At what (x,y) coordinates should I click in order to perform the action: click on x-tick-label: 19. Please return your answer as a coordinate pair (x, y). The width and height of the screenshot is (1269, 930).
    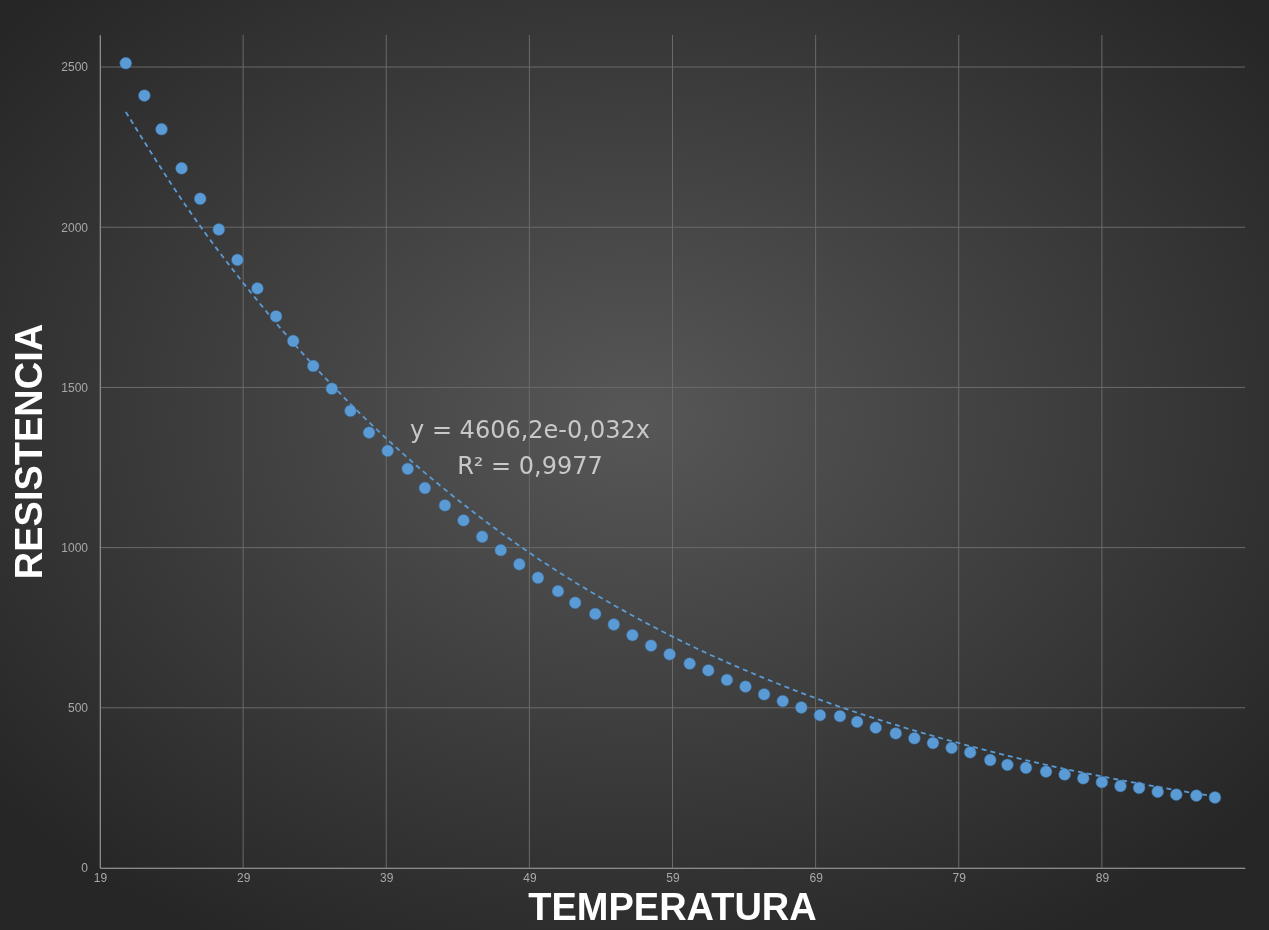
    Looking at the image, I should click on (100, 877).